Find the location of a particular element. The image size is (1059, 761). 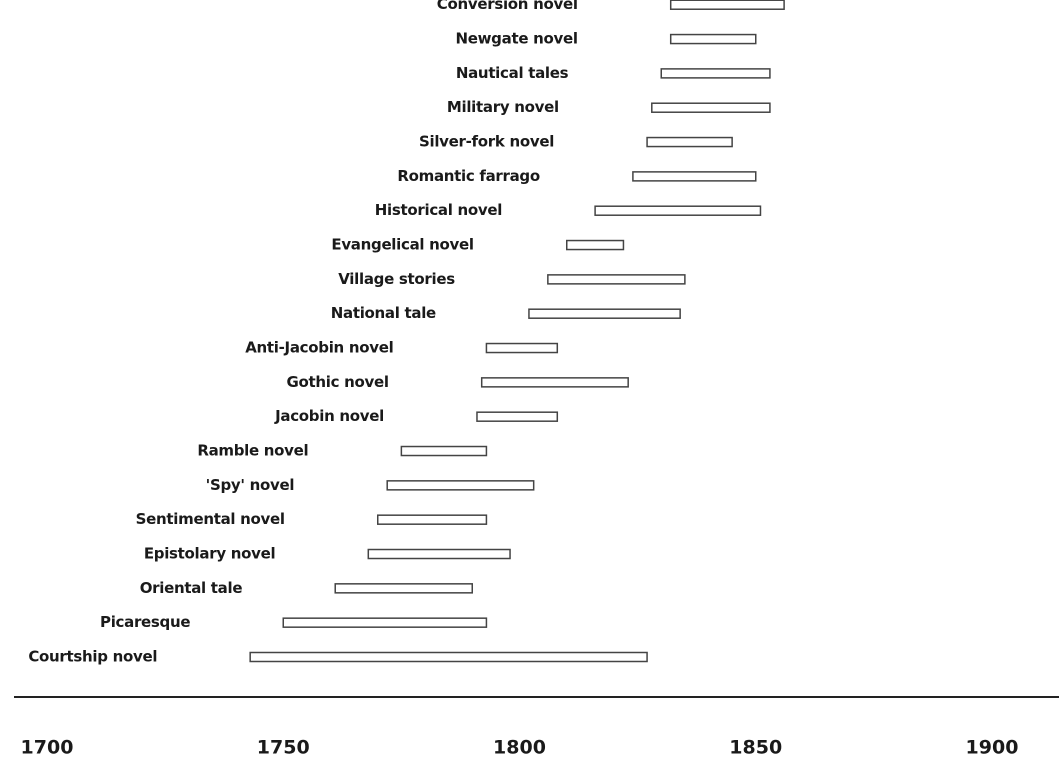

category-label: Anti-Jacobin novel is located at coordinates (319, 348).